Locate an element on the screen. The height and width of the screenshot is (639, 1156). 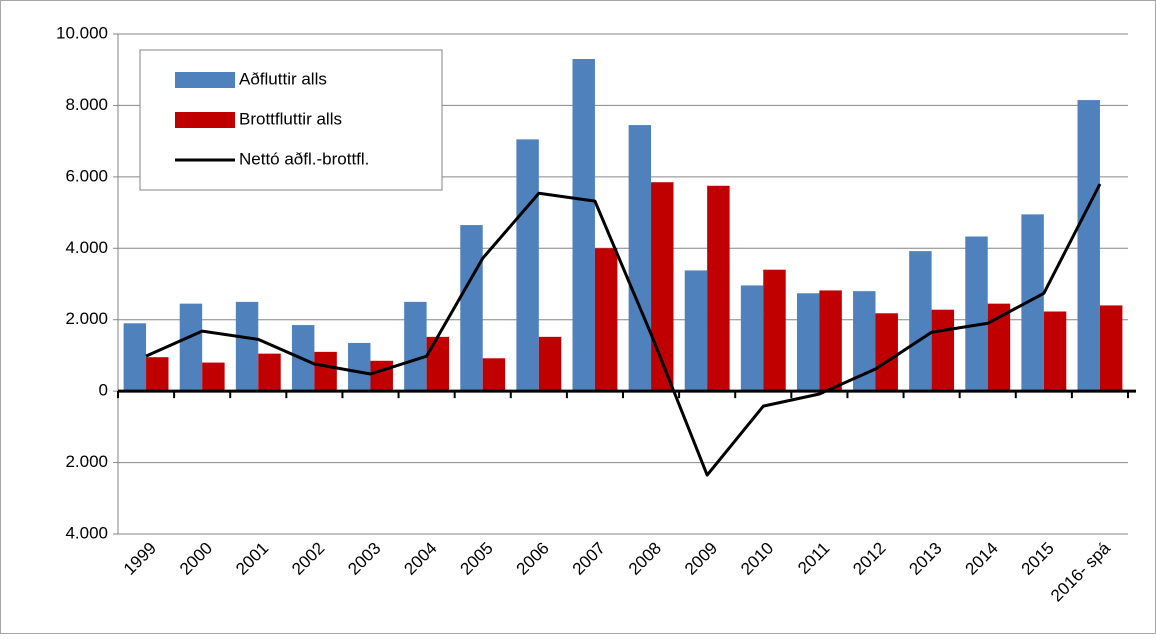
y-tick-label: 0 is located at coordinates (103, 390).